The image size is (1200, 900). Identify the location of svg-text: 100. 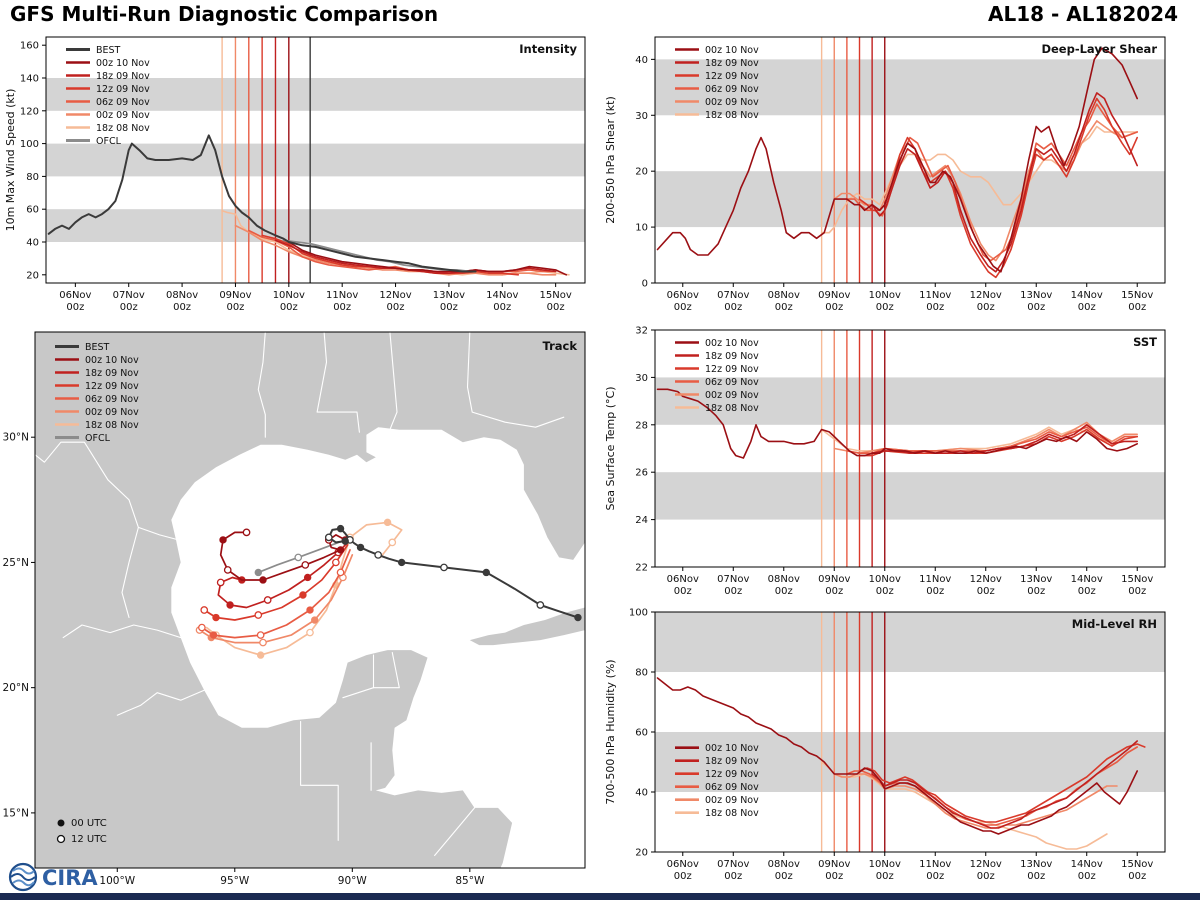
(29, 144).